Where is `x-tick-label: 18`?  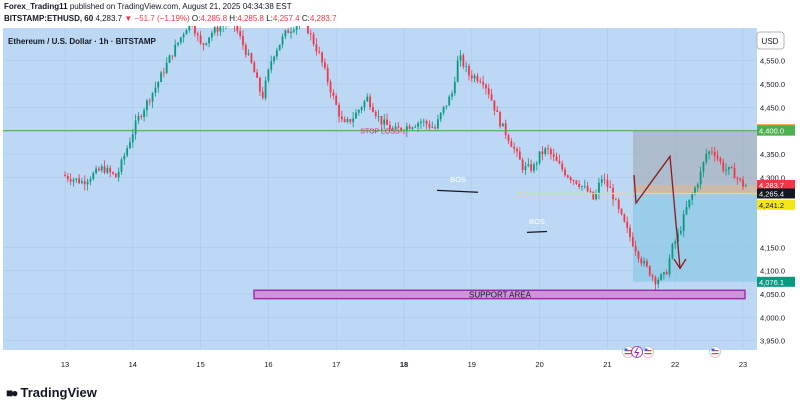 x-tick-label: 18 is located at coordinates (404, 364).